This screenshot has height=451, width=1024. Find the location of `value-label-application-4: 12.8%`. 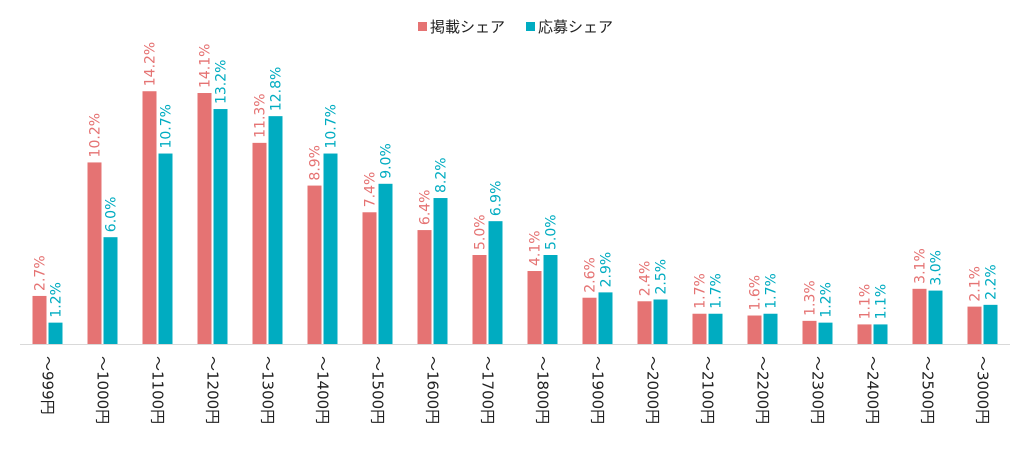

value-label-application-4: 12.8% is located at coordinates (277, 89).